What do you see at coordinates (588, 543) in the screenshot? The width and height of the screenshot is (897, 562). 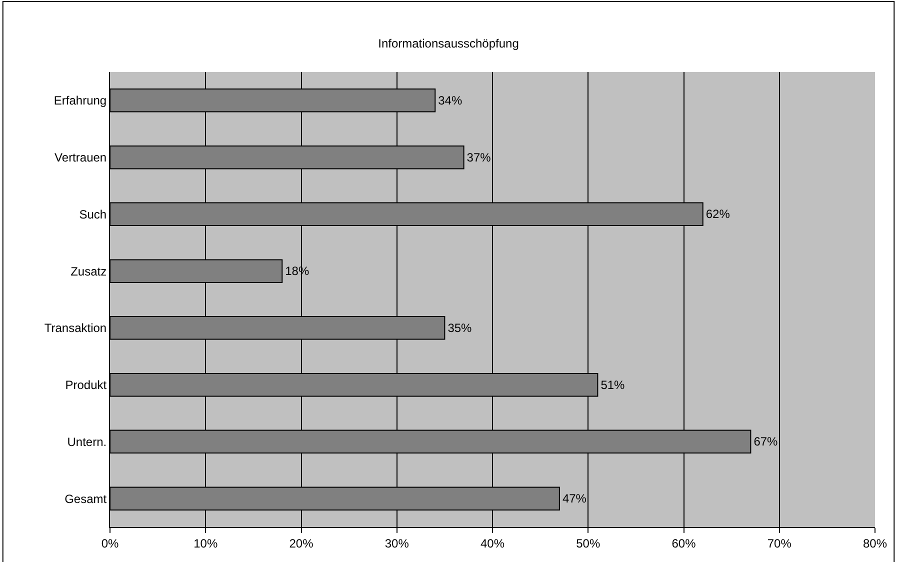 I see `x-tick-label: 50%` at bounding box center [588, 543].